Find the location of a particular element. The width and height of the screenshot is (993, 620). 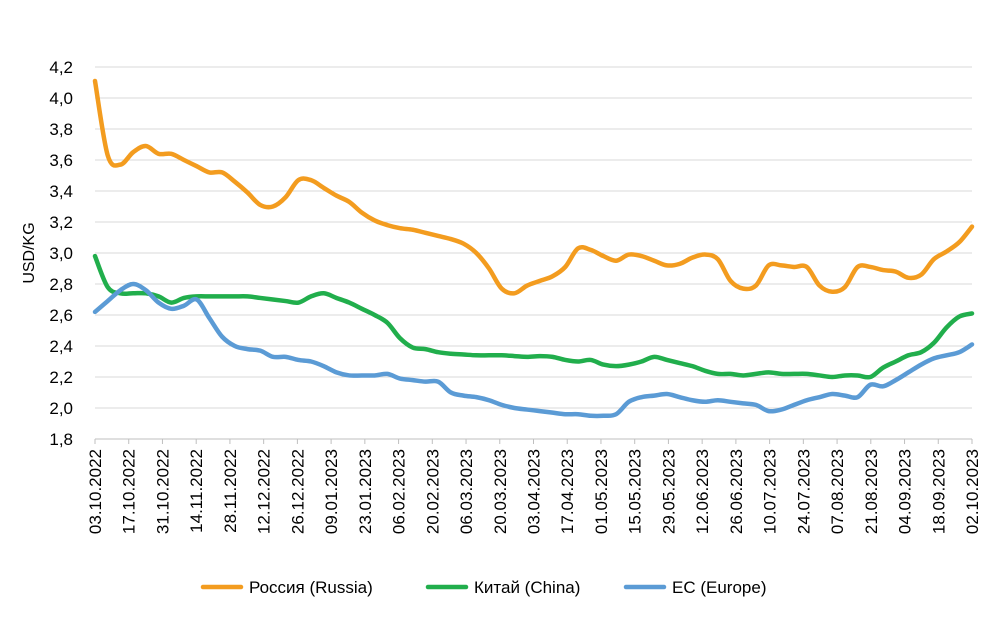

y-tick-label: 1,8 is located at coordinates (61, 439).